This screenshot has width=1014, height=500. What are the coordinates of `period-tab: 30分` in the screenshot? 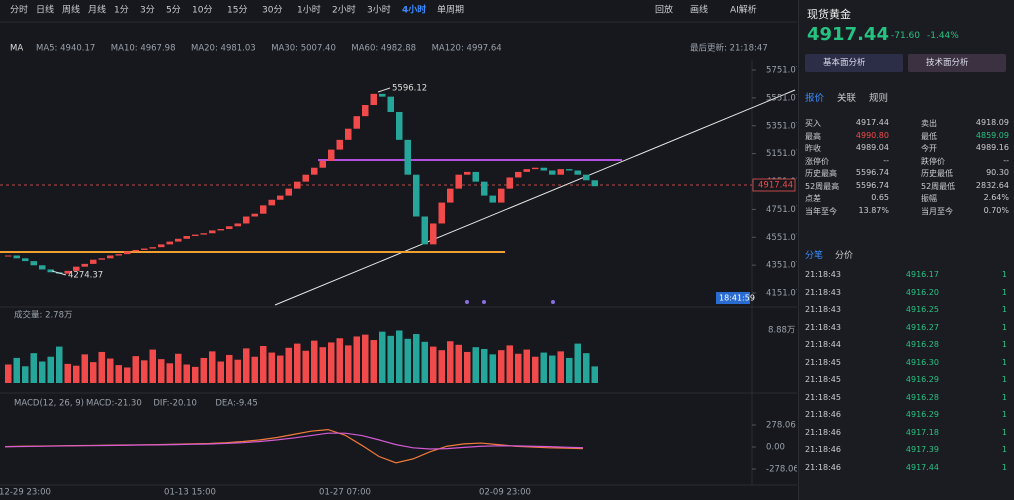 It's located at (272, 10).